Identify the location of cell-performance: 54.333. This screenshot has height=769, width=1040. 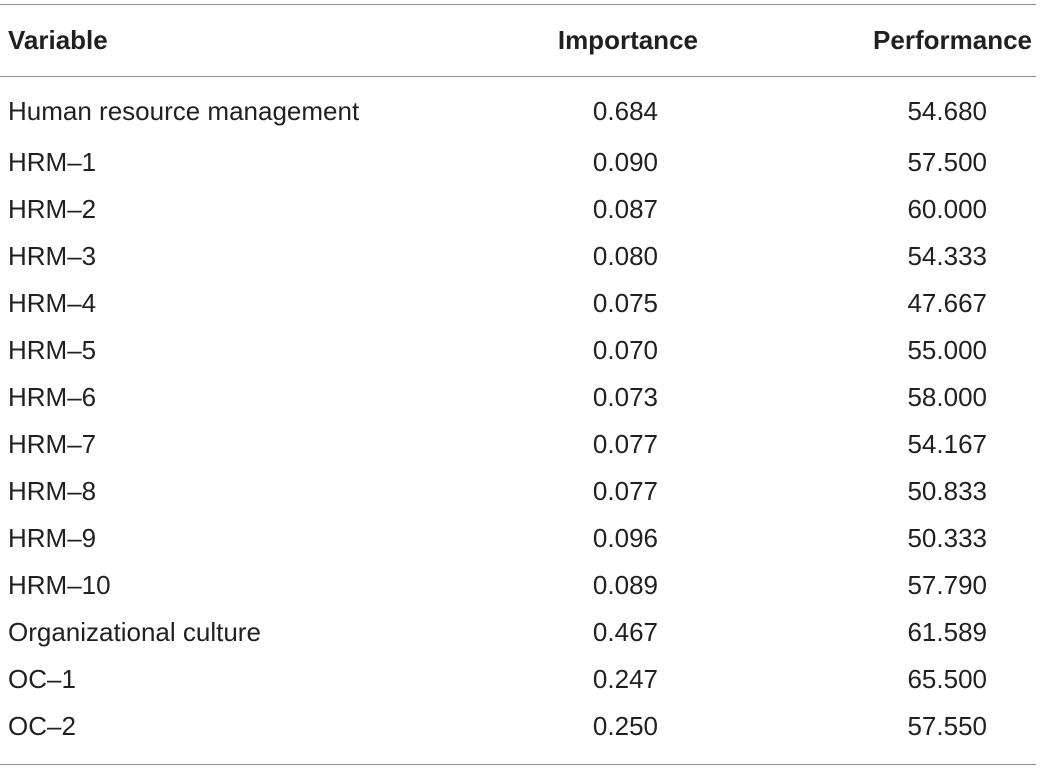
(947, 256).